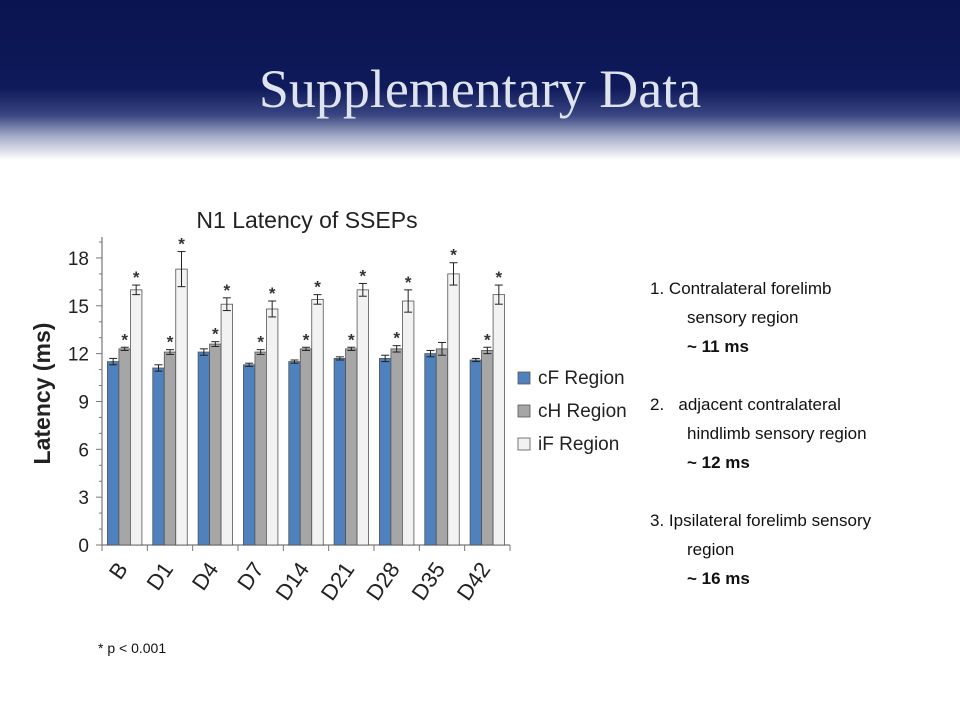 This screenshot has width=960, height=720. What do you see at coordinates (83, 450) in the screenshot?
I see `y-tick-label: 6` at bounding box center [83, 450].